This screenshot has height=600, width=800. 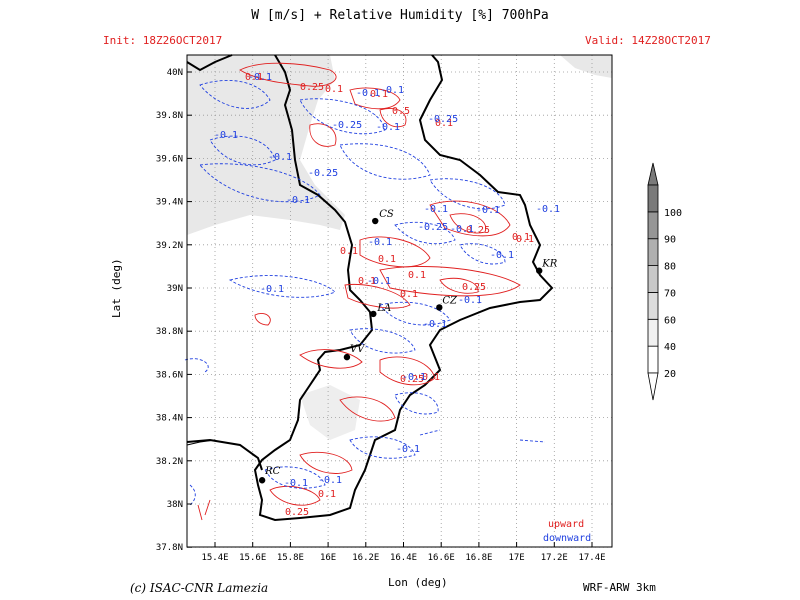 What do you see at coordinates (516, 558) in the screenshot?
I see `x-tick-label: 17E` at bounding box center [516, 558].